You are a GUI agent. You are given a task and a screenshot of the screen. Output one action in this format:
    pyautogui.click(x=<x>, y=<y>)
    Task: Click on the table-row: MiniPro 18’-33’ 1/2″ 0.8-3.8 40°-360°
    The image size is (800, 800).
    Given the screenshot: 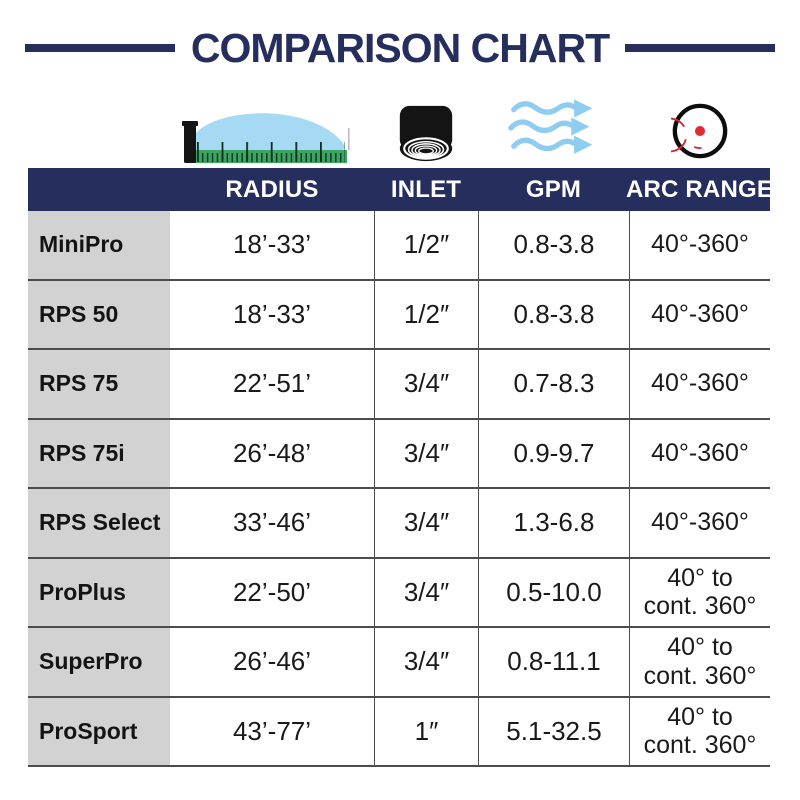 What is the action you would take?
    pyautogui.click(x=399, y=246)
    